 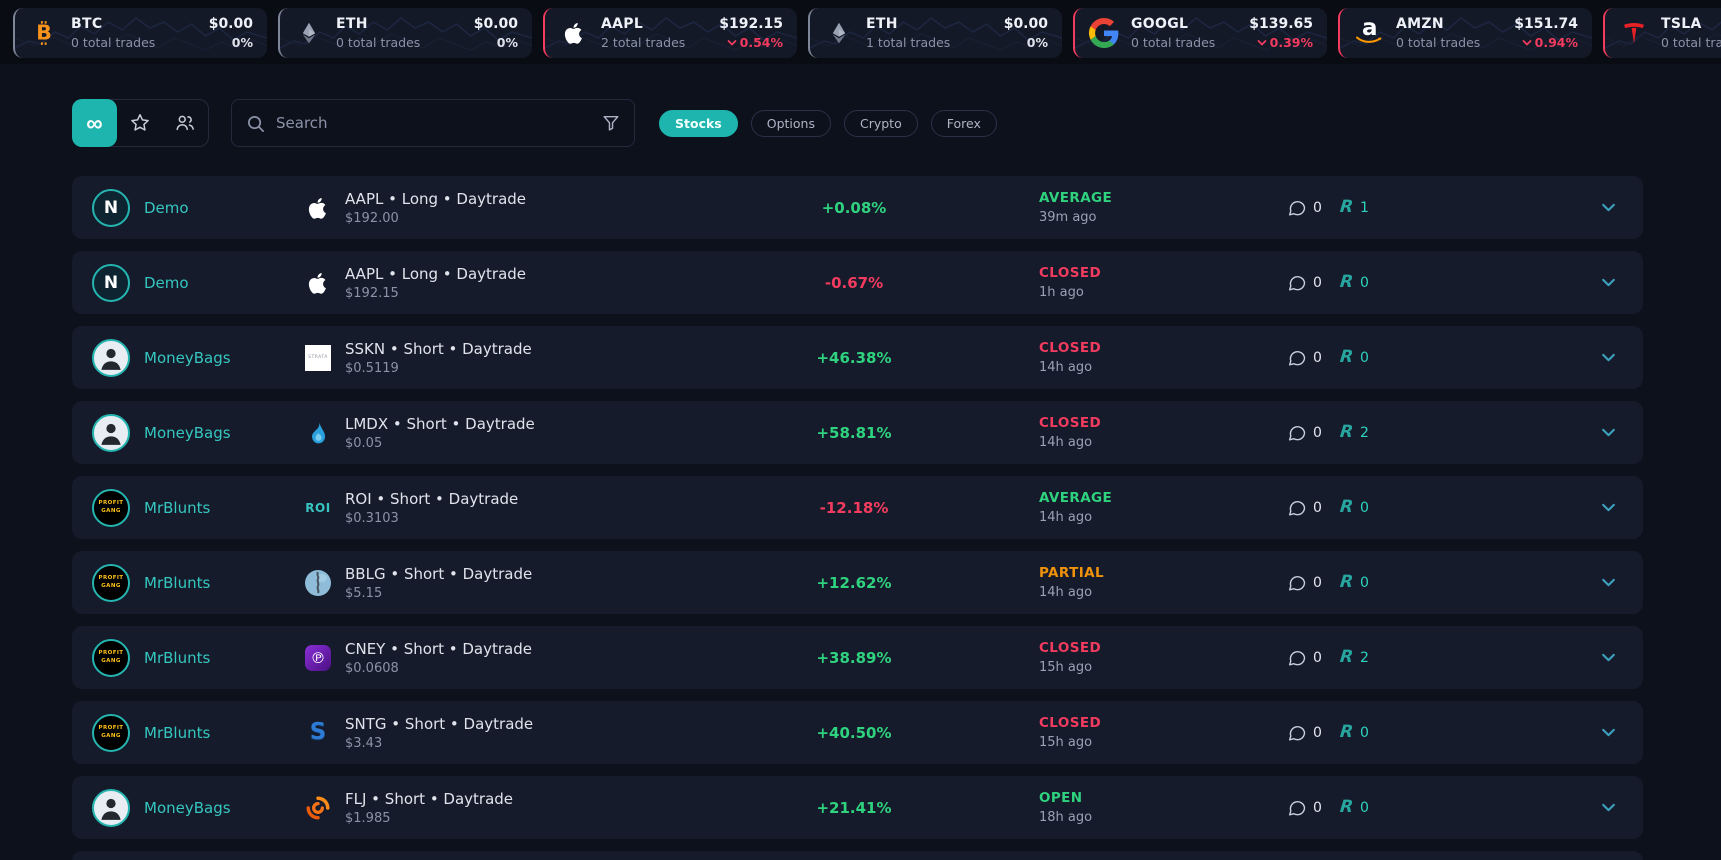 What do you see at coordinates (698, 123) in the screenshot?
I see `filter-pill-stocks: Stocks` at bounding box center [698, 123].